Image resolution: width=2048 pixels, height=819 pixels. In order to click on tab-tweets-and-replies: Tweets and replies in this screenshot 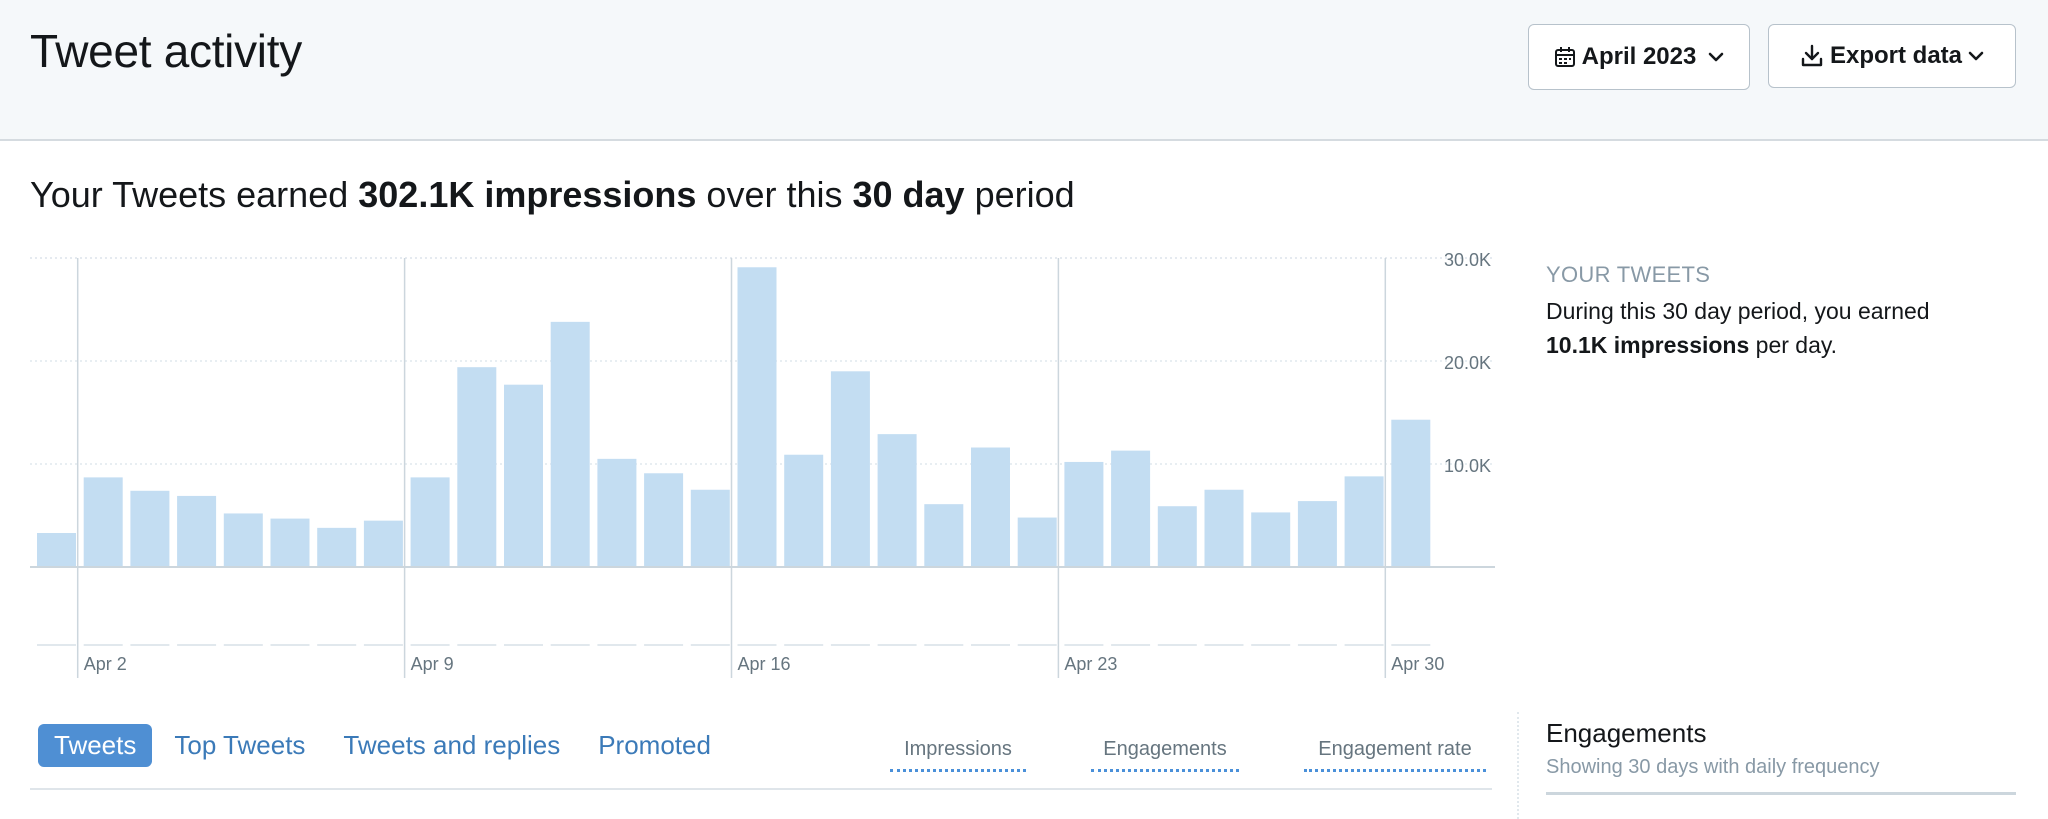, I will do `click(452, 744)`.